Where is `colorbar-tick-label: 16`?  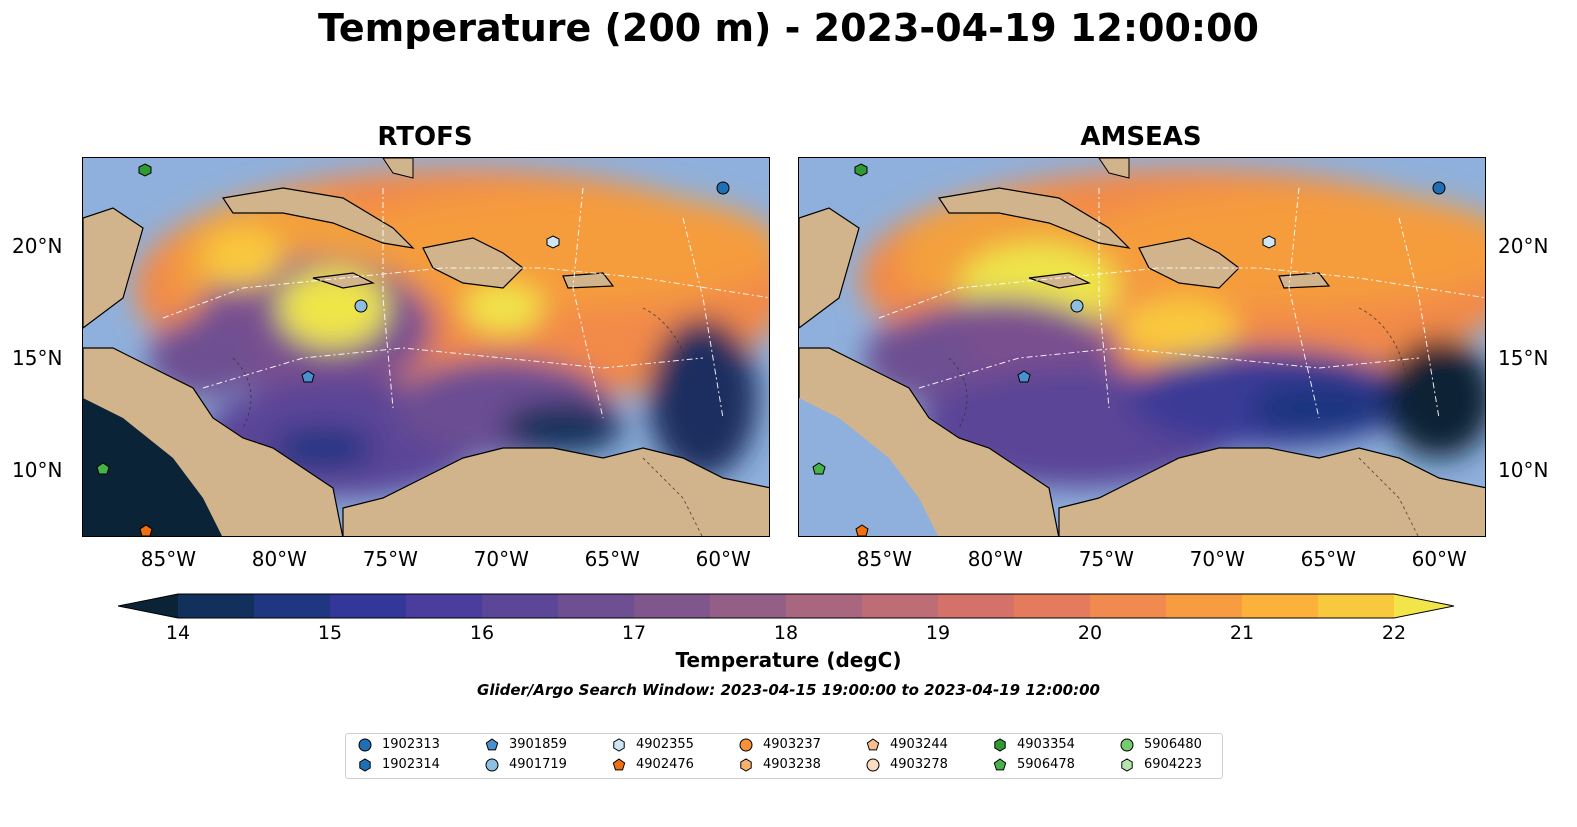
colorbar-tick-label: 16 is located at coordinates (482, 633).